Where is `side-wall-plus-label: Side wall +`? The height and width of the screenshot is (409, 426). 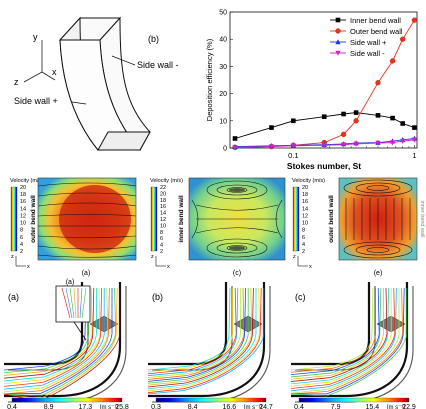 side-wall-plus-label: Side wall + is located at coordinates (36, 101).